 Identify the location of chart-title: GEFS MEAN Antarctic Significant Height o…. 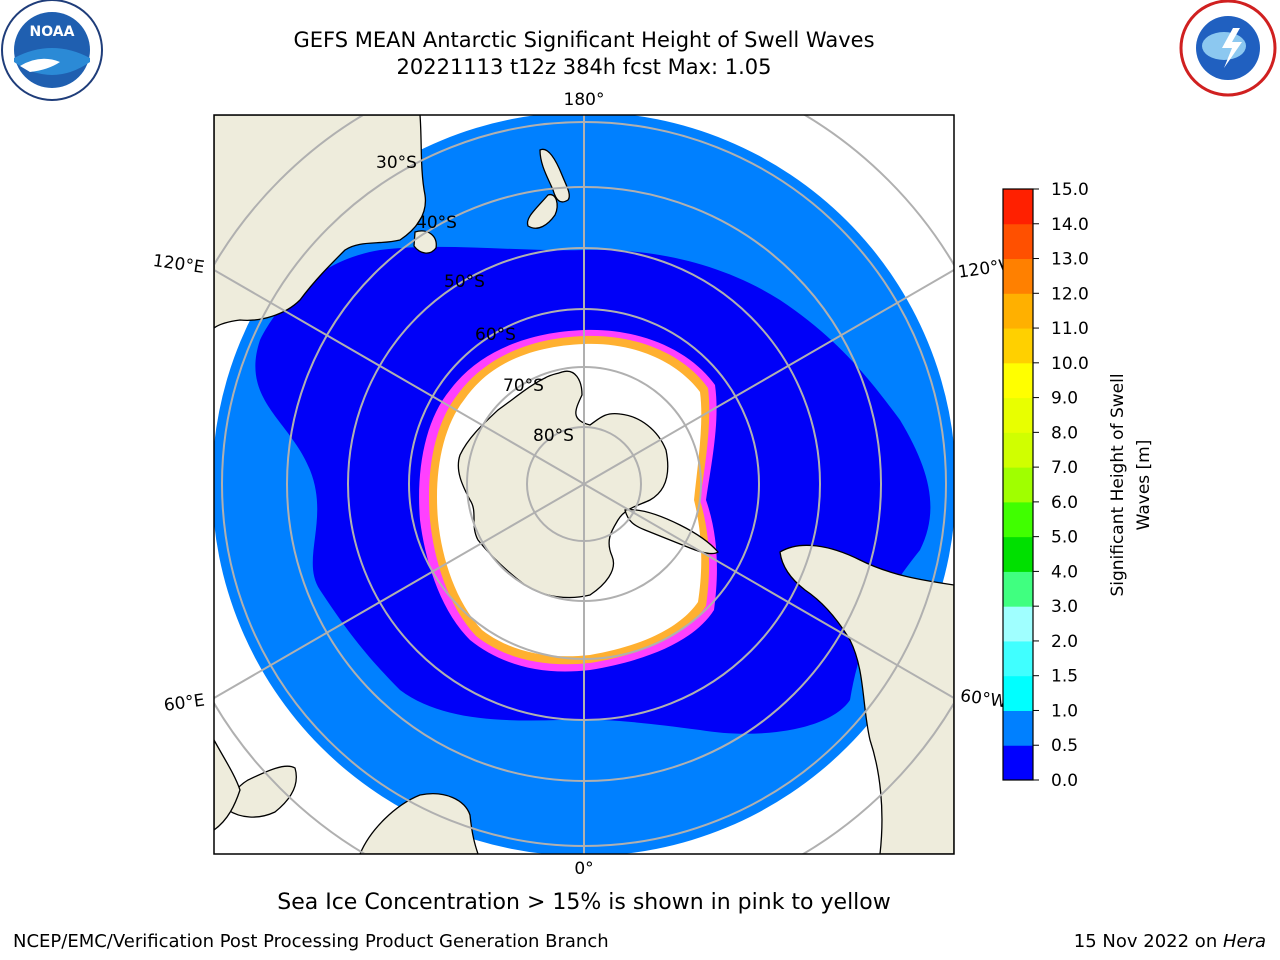
(584, 40).